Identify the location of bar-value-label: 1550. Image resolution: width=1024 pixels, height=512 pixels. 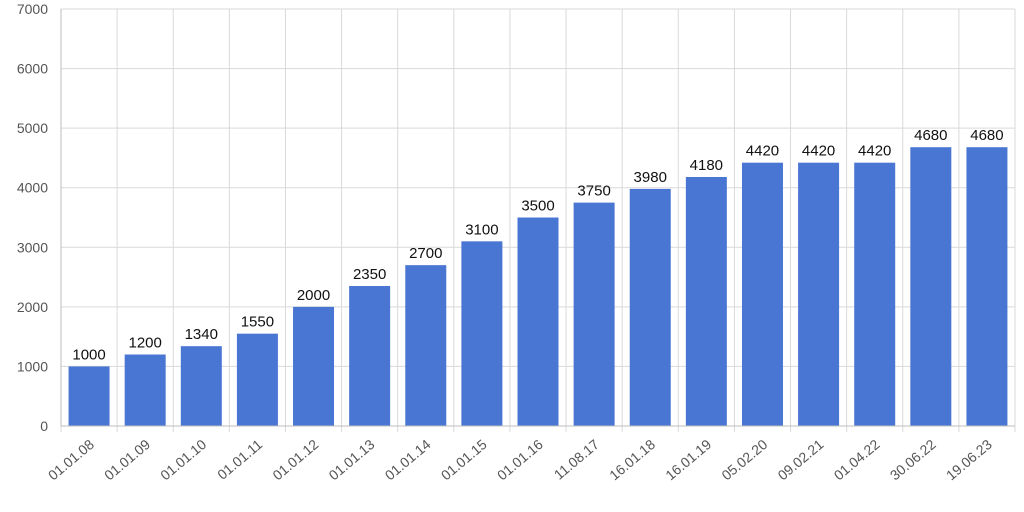
(257, 322).